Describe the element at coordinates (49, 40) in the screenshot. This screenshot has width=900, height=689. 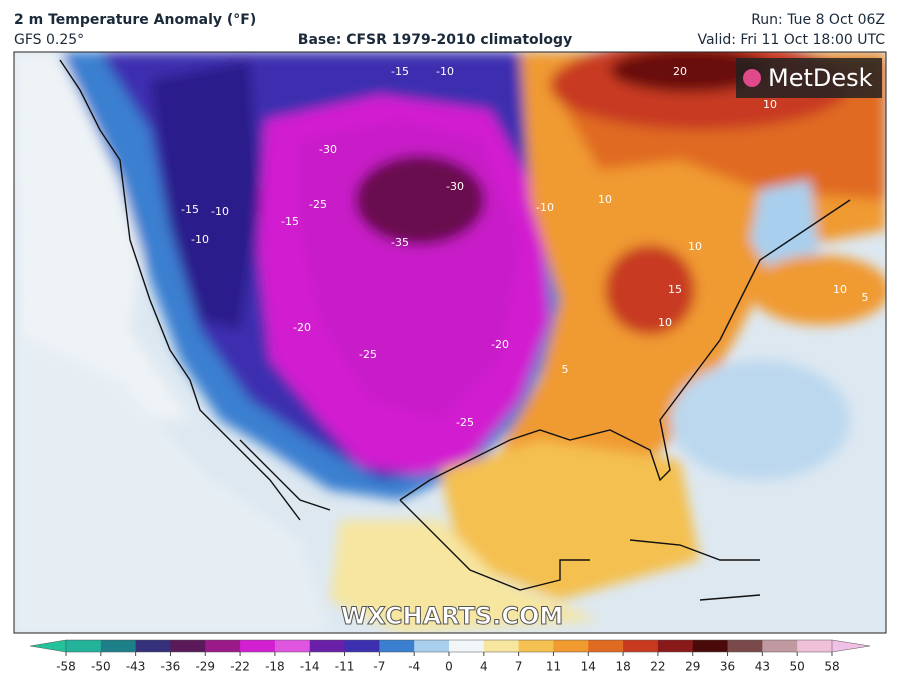
I see `model: GFS 0.25°` at that location.